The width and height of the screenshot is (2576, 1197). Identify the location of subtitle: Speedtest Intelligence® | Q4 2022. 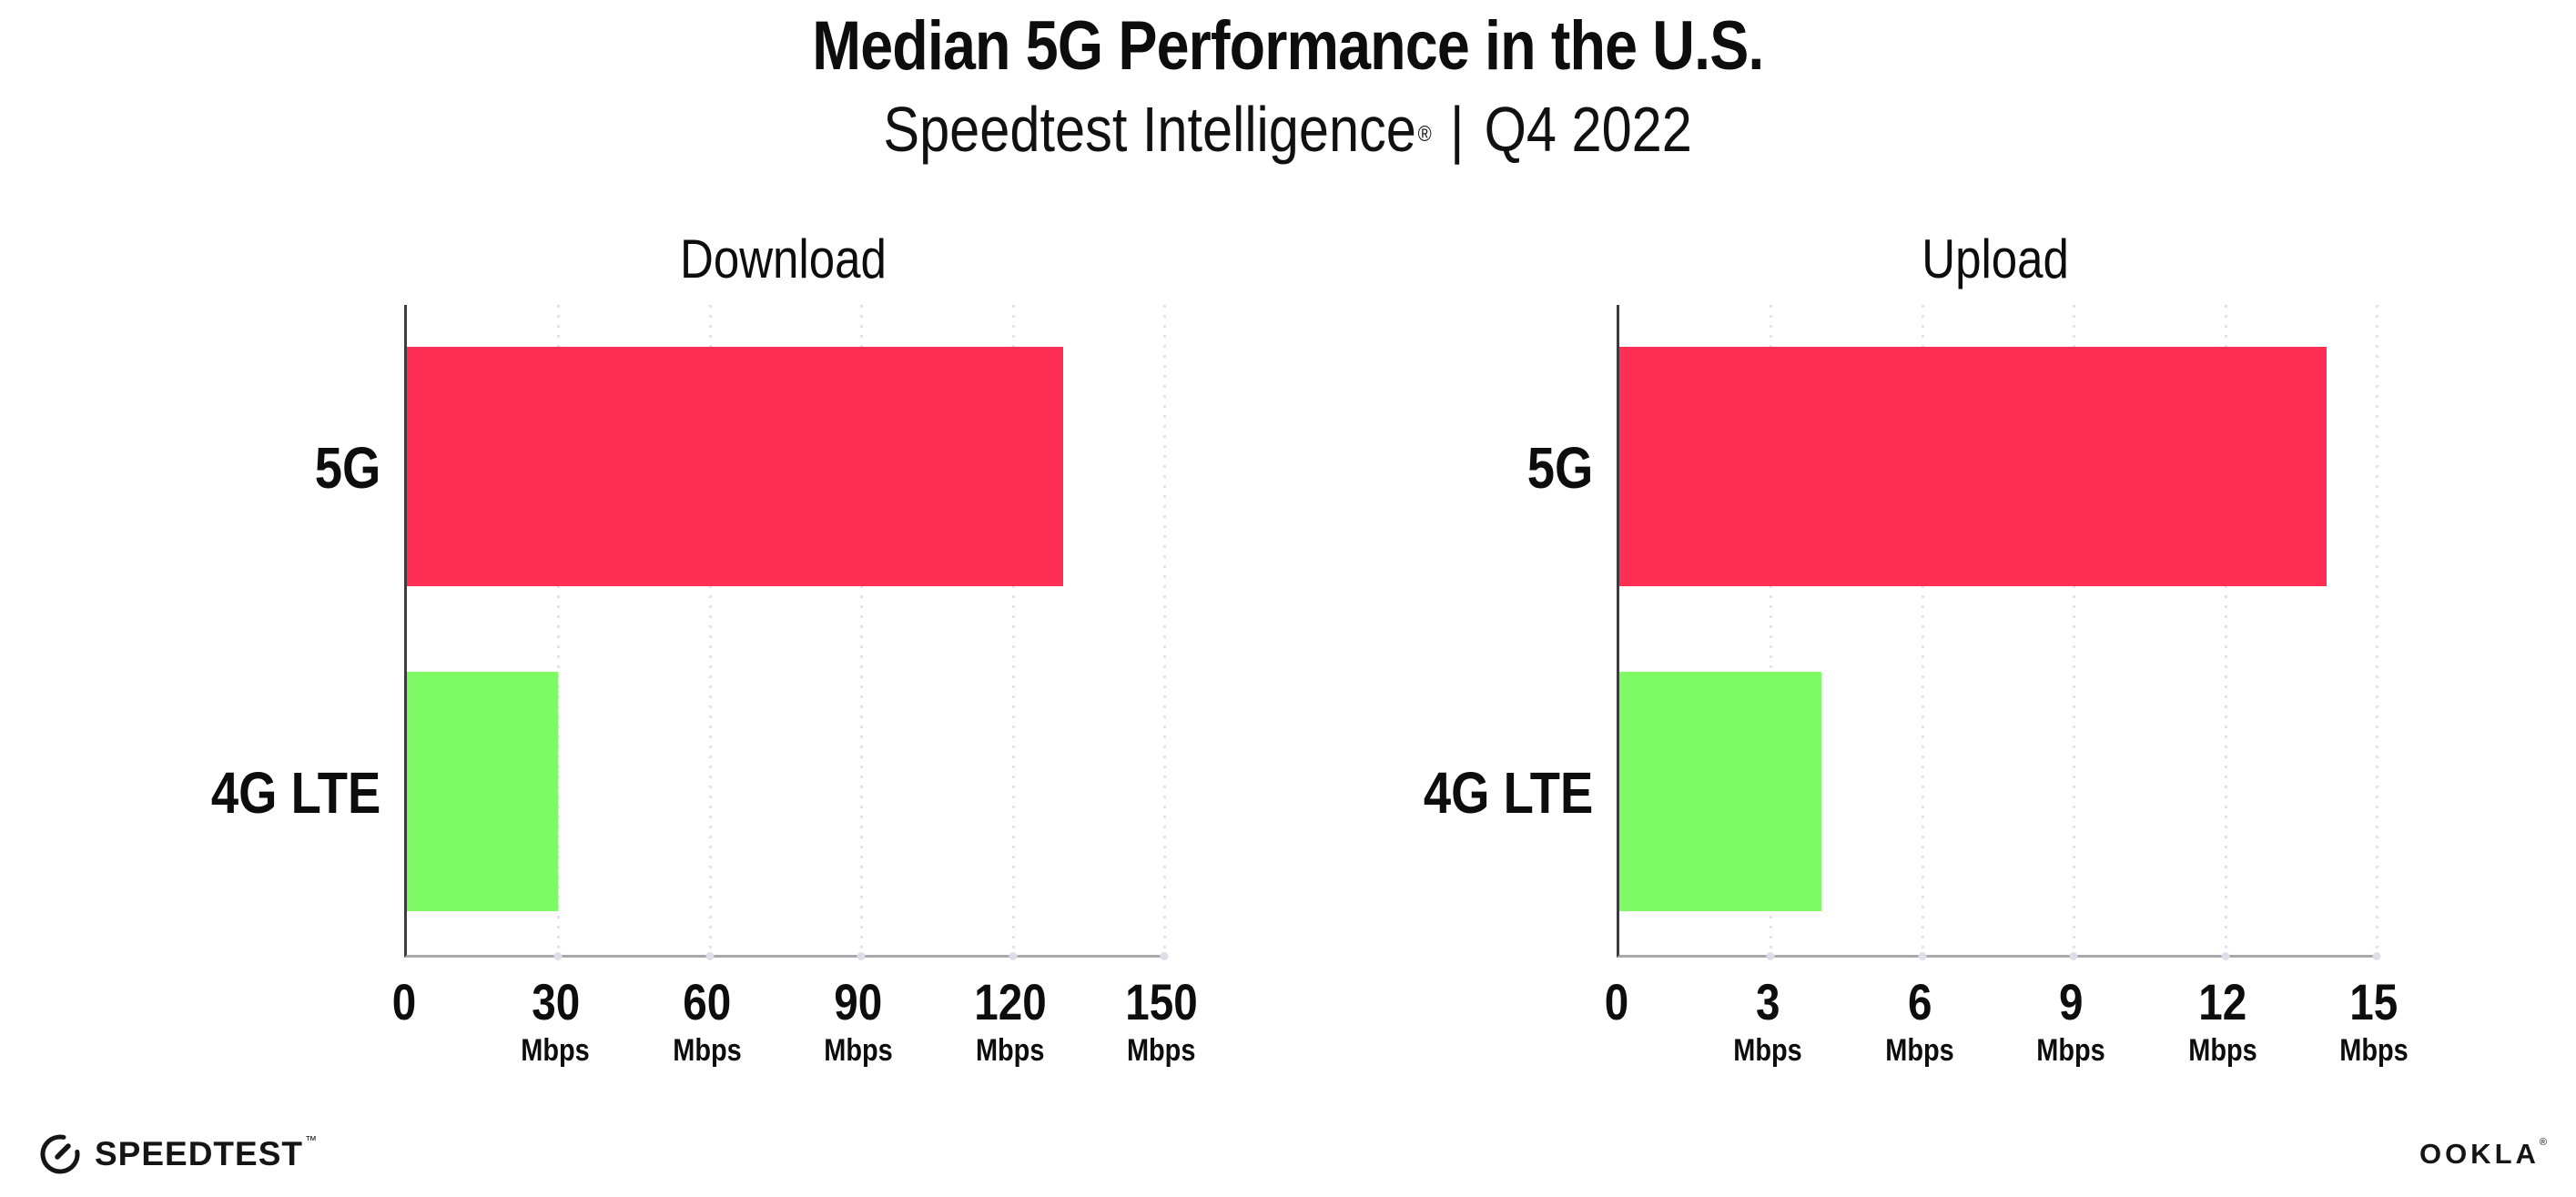
(1288, 129).